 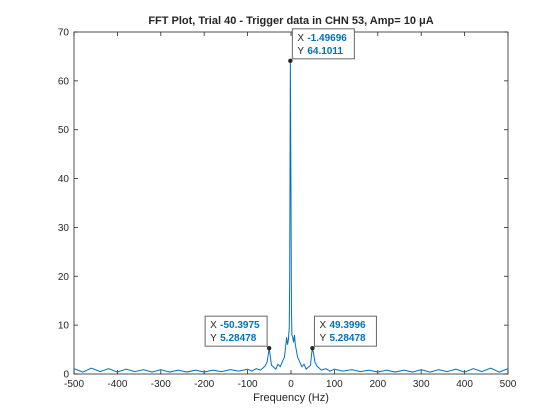 I want to click on y-tick-label: 30, so click(x=64, y=228).